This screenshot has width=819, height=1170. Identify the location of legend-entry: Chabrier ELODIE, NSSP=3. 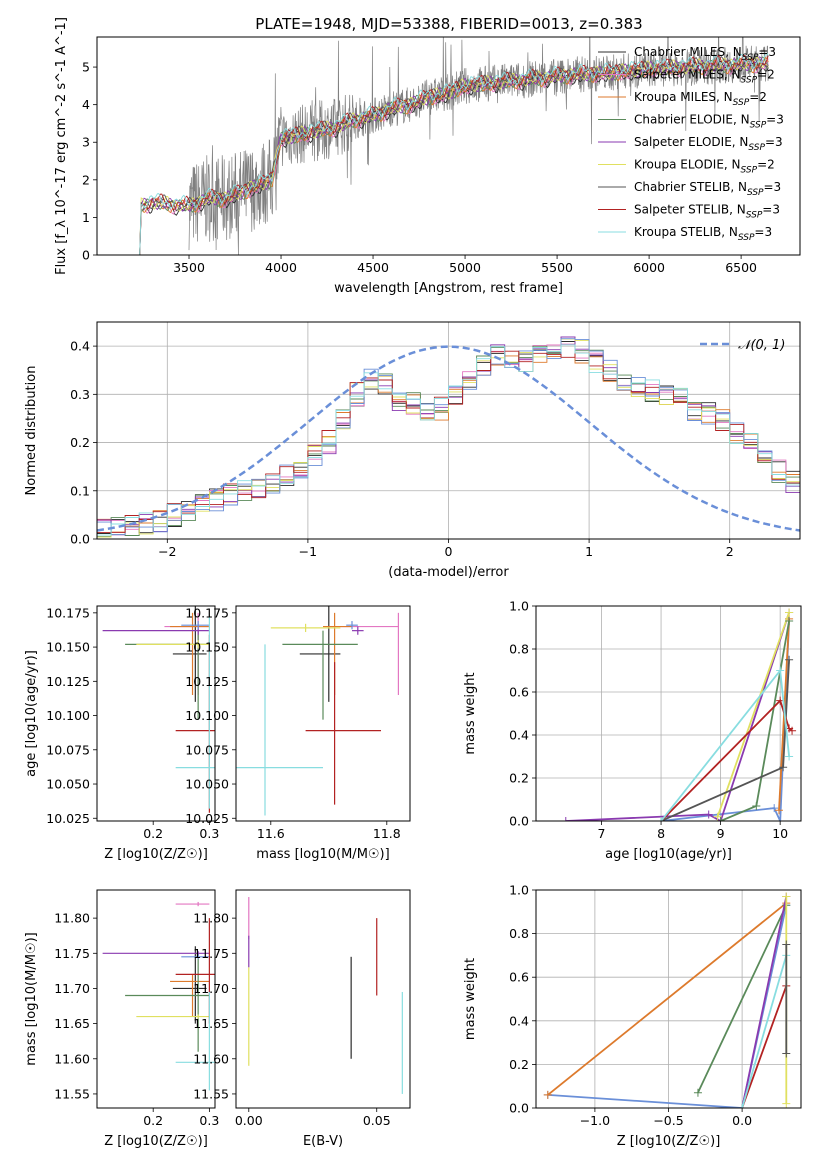
(709, 122).